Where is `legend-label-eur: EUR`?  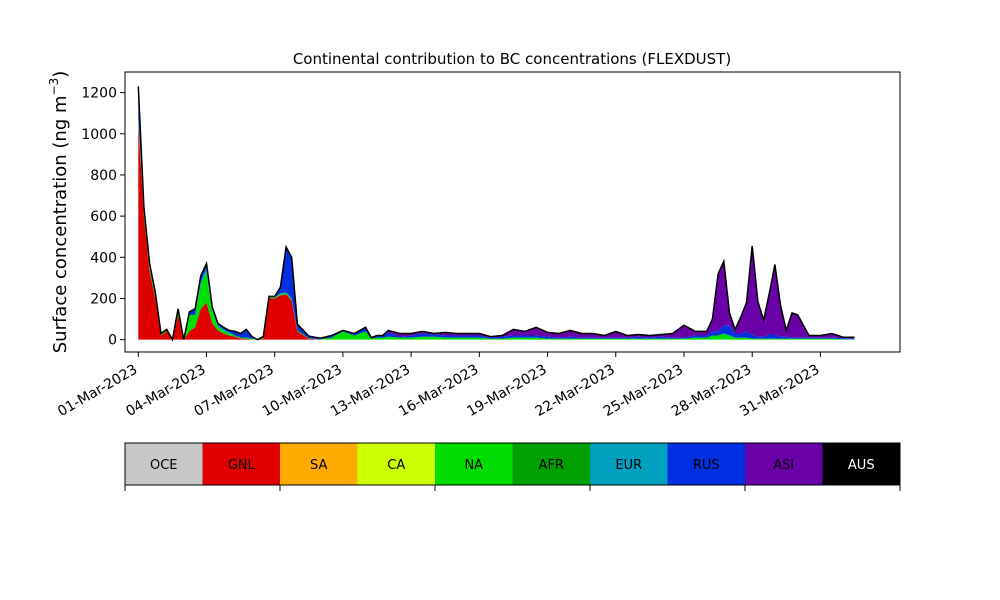
legend-label-eur: EUR is located at coordinates (628, 465).